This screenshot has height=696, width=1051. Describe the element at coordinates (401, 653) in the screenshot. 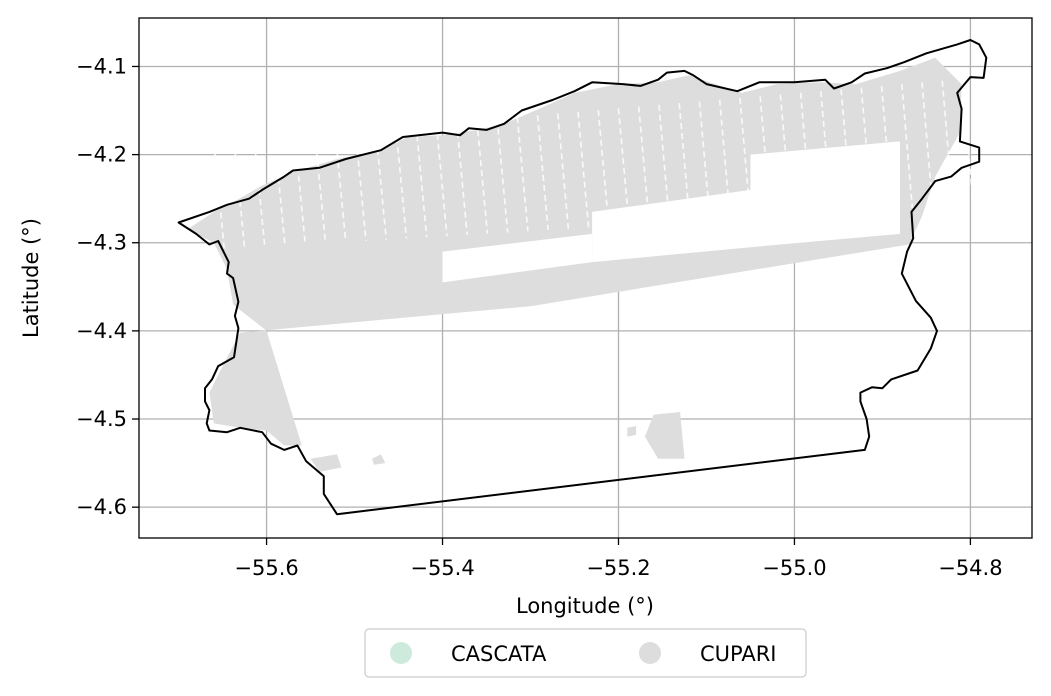

I see `legend-marker-cascata` at that location.